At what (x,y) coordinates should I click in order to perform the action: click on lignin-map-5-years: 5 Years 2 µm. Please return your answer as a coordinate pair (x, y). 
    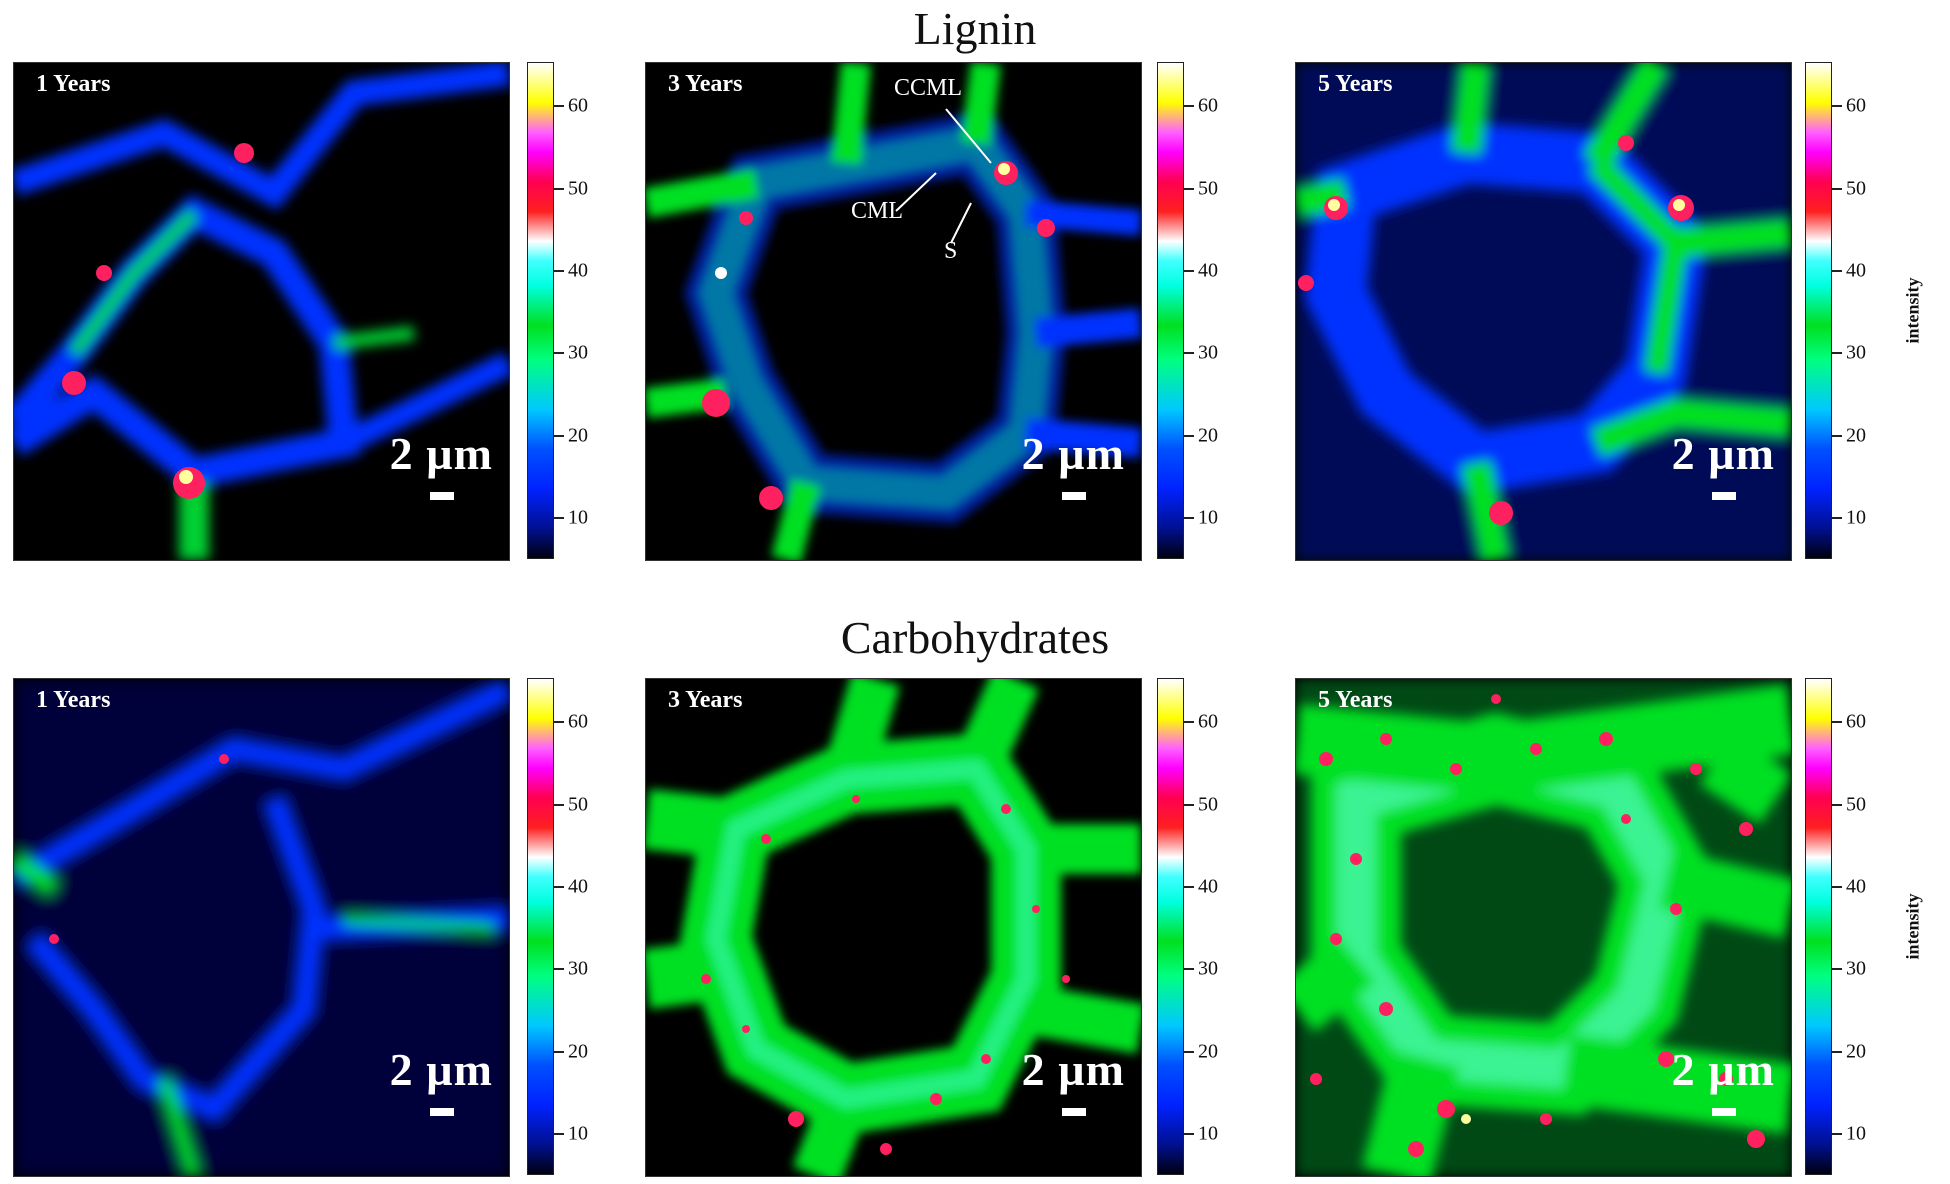
    Looking at the image, I should click on (1543, 311).